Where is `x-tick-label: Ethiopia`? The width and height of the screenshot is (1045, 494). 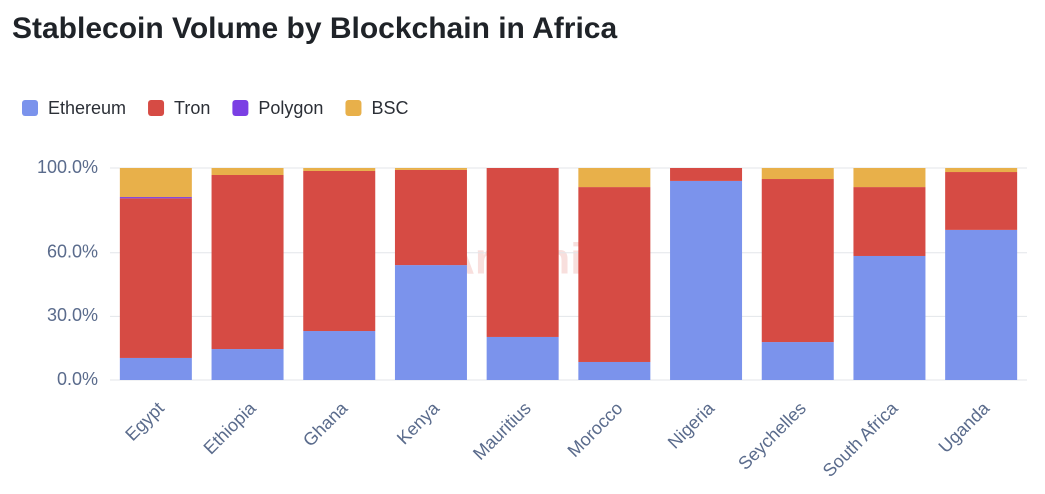
x-tick-label: Ethiopia is located at coordinates (230, 427).